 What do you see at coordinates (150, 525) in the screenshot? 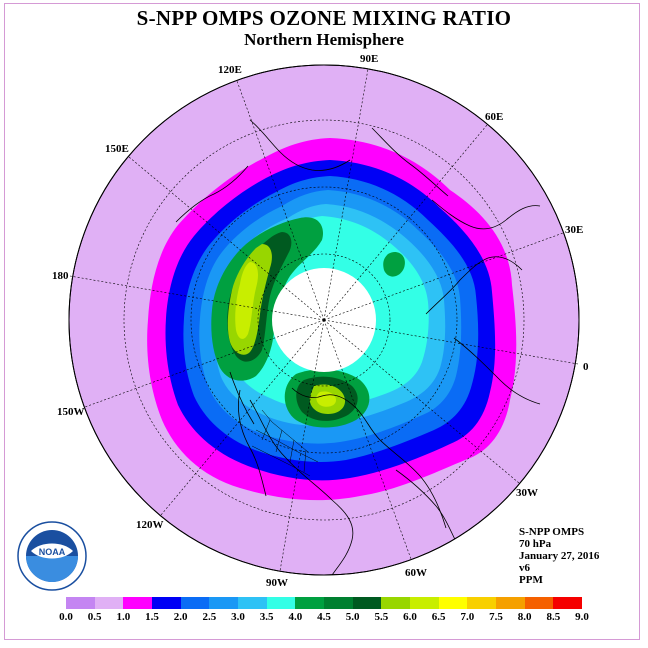
I see `lon-label-120w: 120W` at bounding box center [150, 525].